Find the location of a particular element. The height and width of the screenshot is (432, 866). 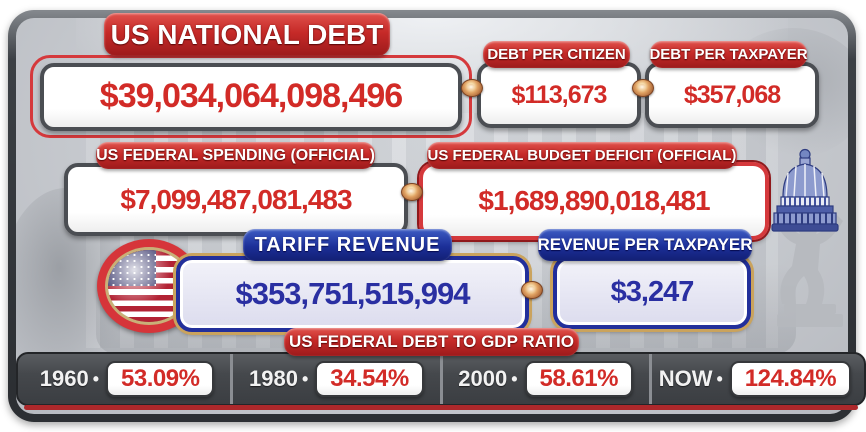

debt-per-taxpayer-box: $357,068 is located at coordinates (732, 95).